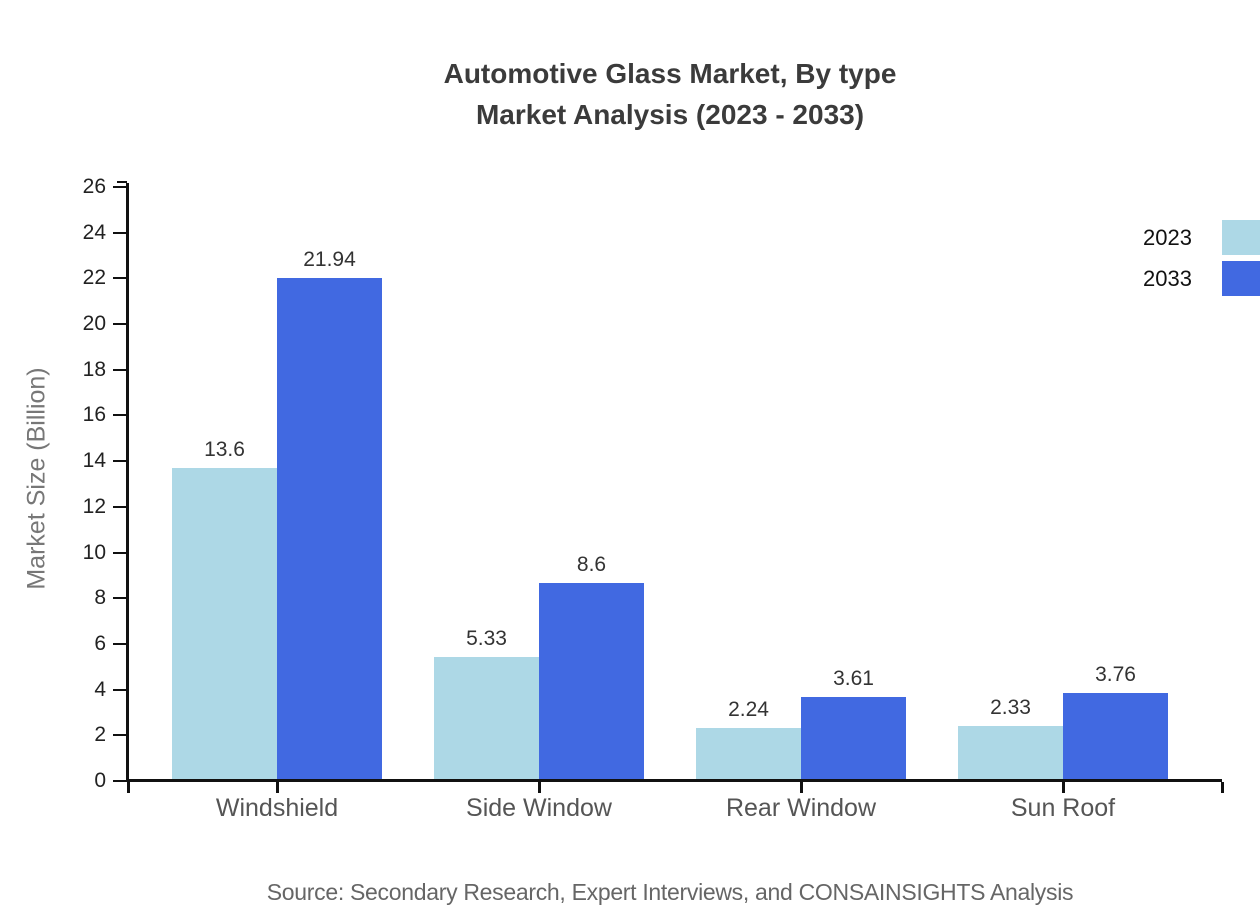  I want to click on y-tick-label: 20, so click(94, 324).